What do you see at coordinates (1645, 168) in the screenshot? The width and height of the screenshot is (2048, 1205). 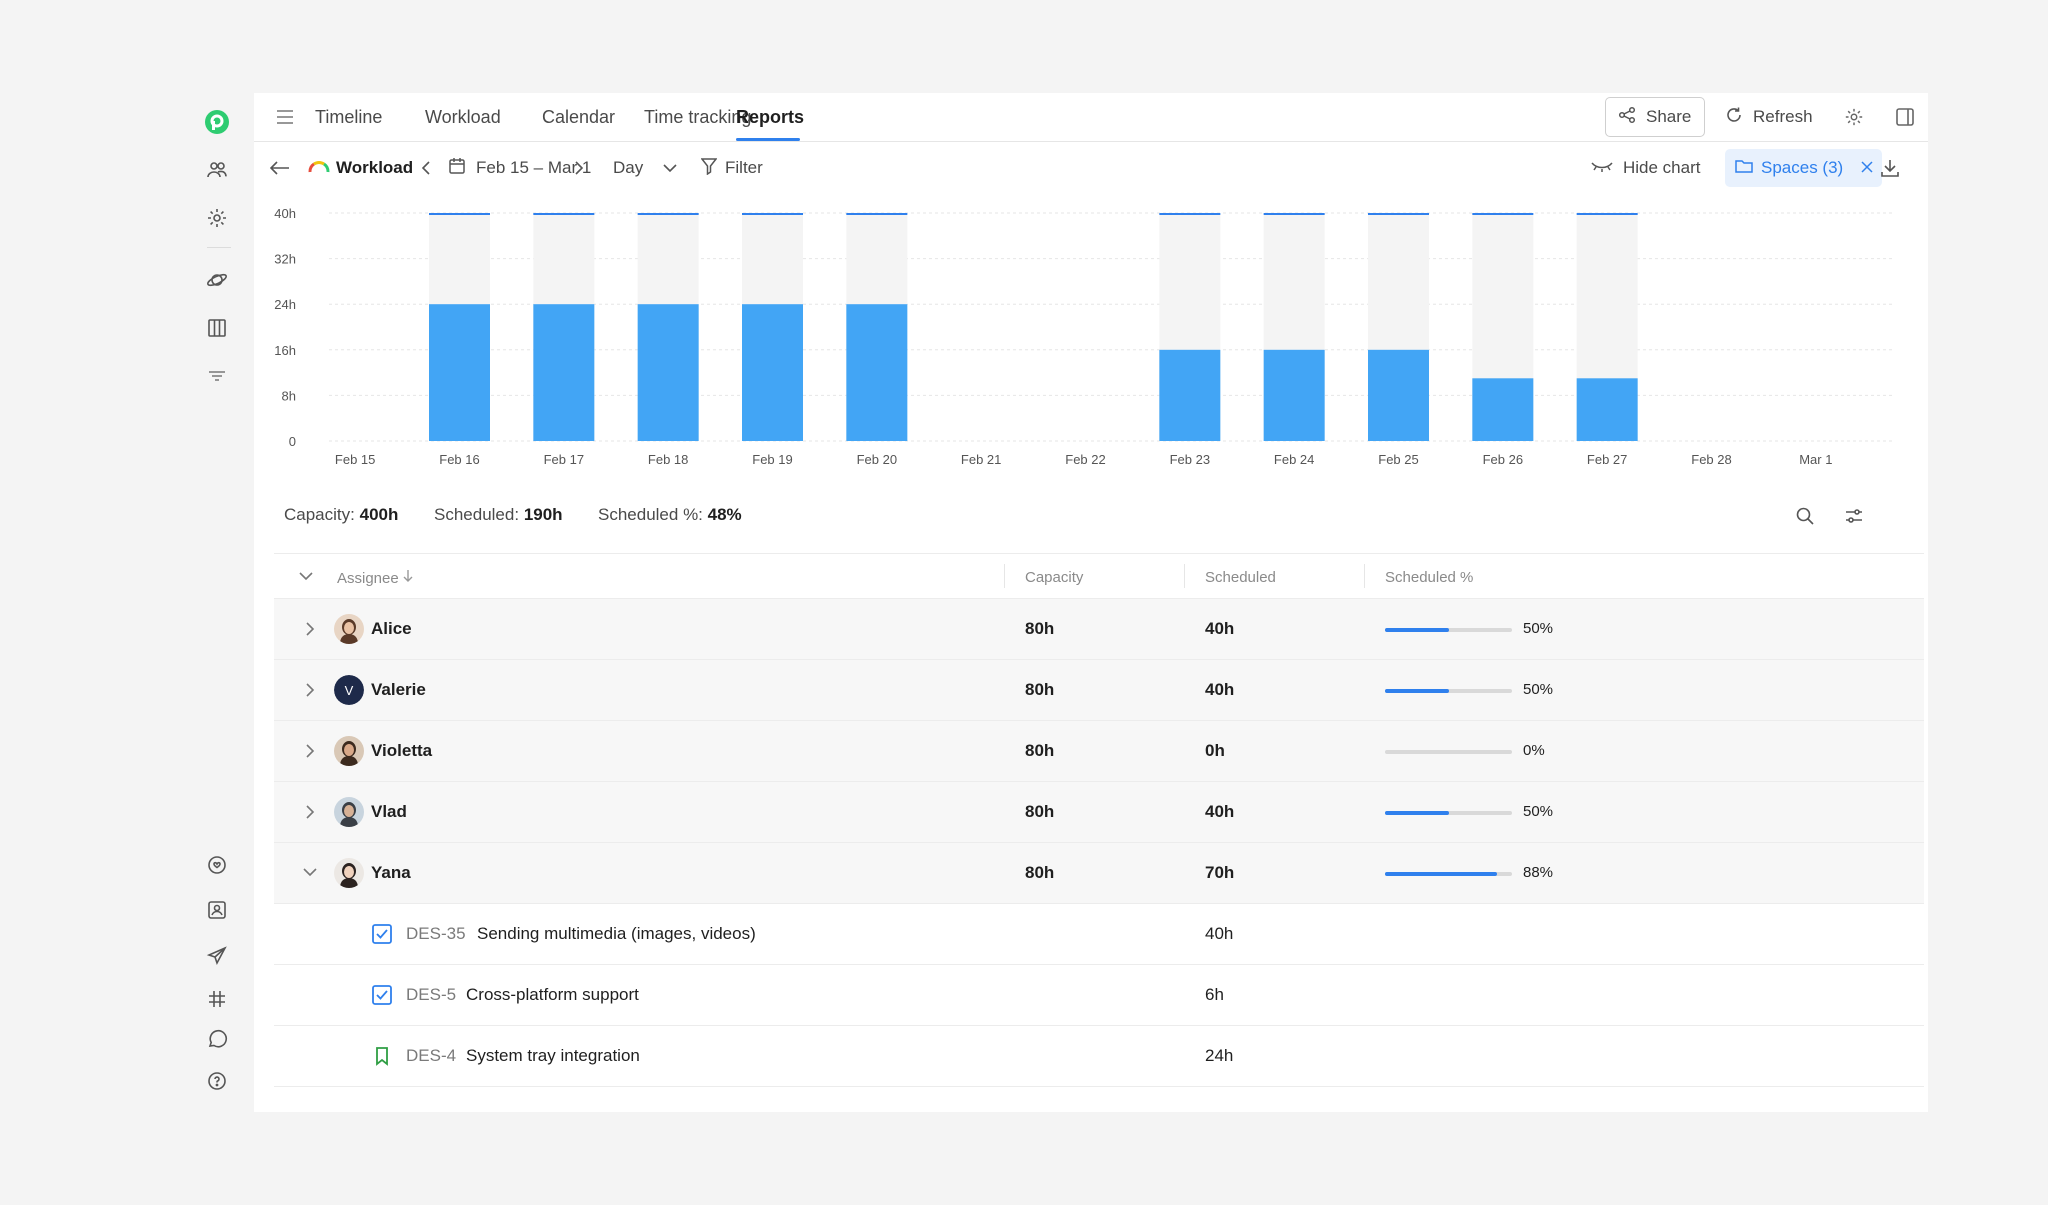 I see `hide-chart-button: Hide chart` at bounding box center [1645, 168].